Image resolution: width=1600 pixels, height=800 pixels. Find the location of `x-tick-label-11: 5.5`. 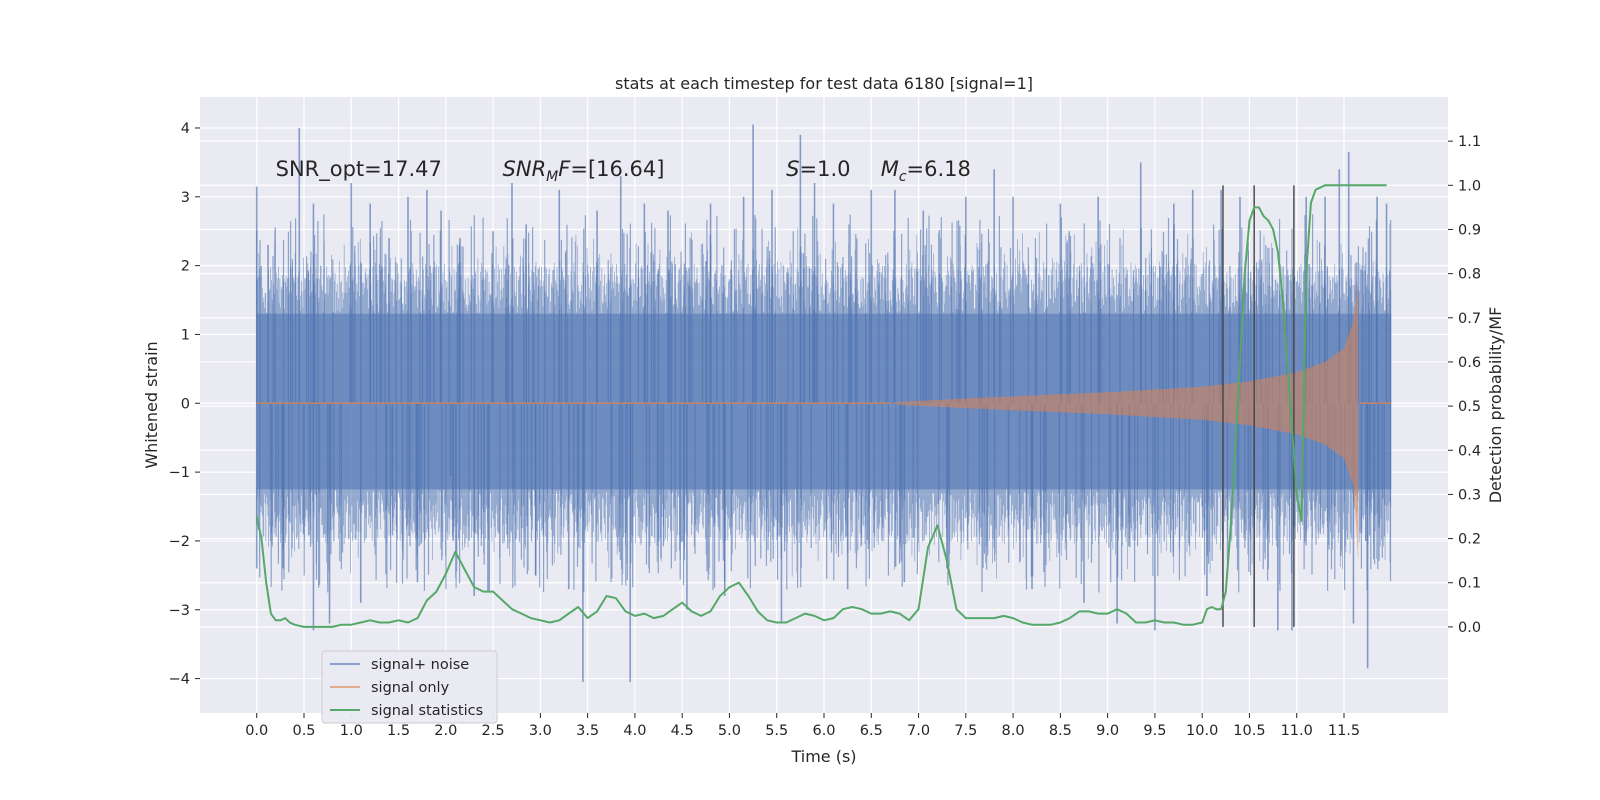

x-tick-label-11: 5.5 is located at coordinates (776, 731).